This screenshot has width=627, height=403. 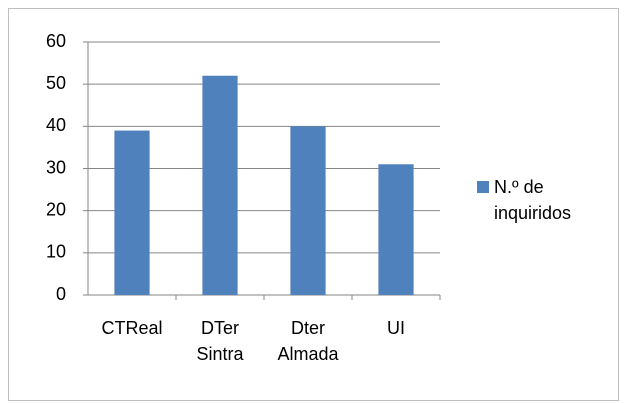 What do you see at coordinates (61, 294) in the screenshot?
I see `y-tick-label: 0` at bounding box center [61, 294].